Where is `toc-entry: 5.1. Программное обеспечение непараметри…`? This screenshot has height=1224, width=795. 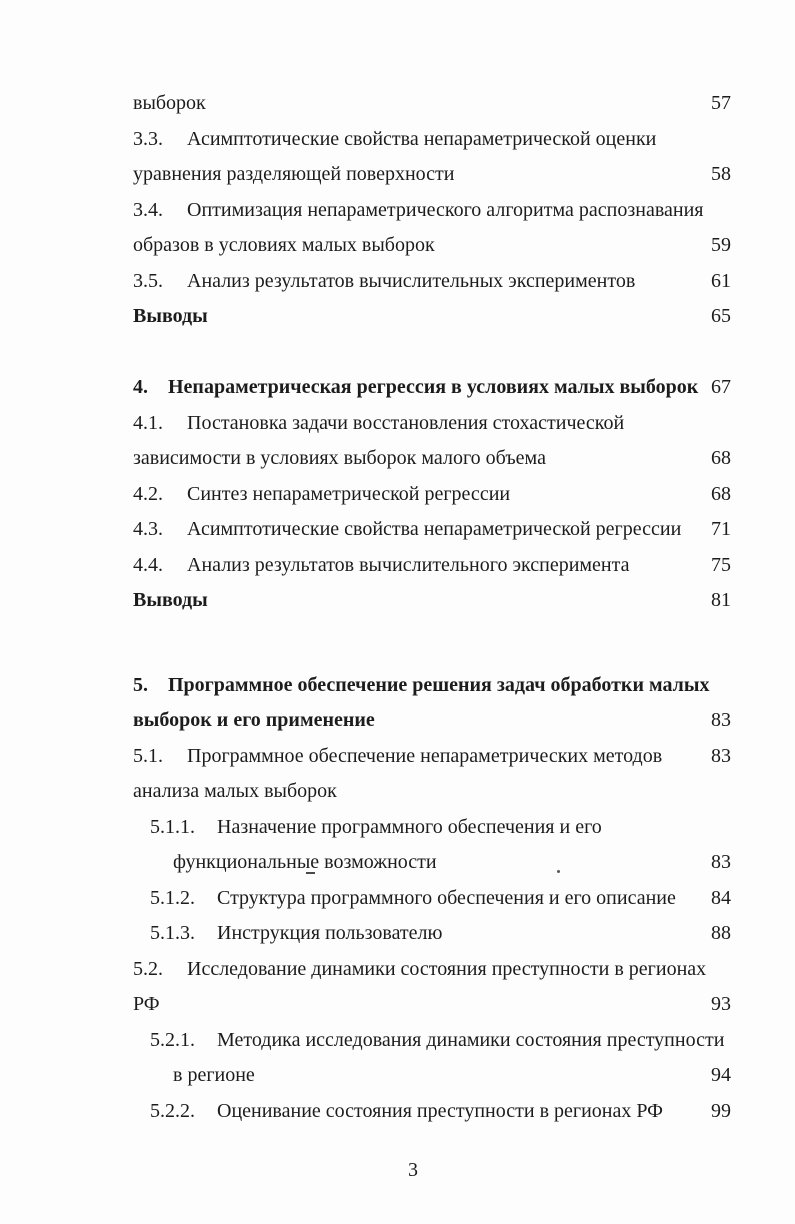 toc-entry: 5.1. Программное обеспечение непараметри… is located at coordinates (435, 757).